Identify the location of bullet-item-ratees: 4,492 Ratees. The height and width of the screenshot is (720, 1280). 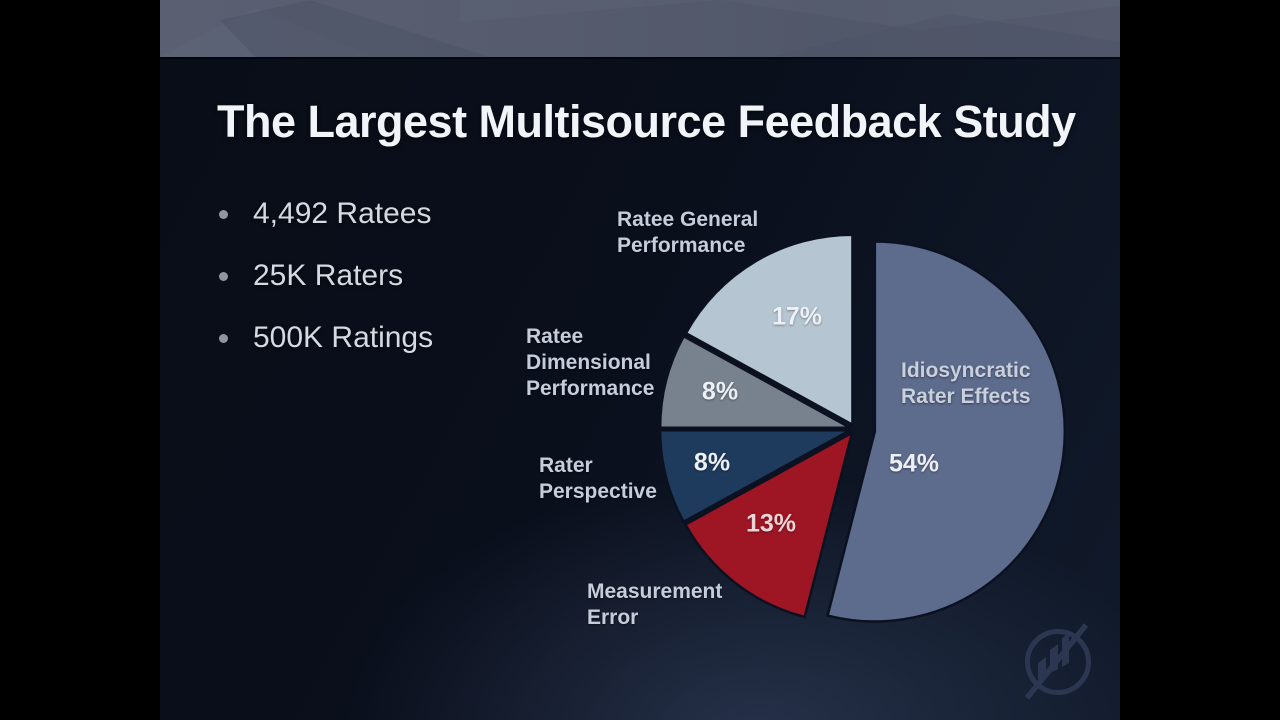
(322, 213).